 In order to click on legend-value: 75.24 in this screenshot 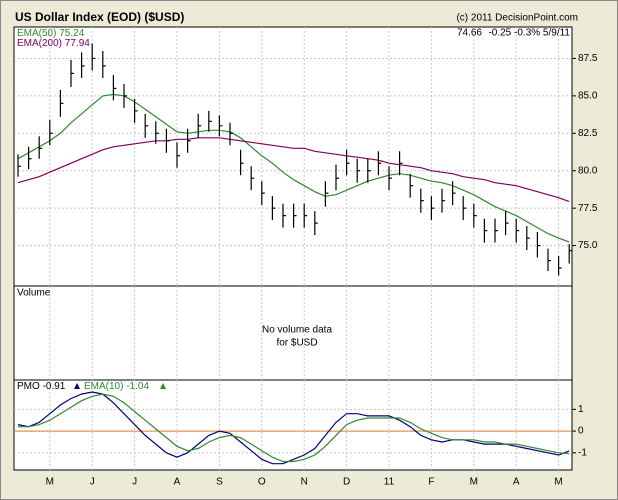, I will do `click(71, 33)`.